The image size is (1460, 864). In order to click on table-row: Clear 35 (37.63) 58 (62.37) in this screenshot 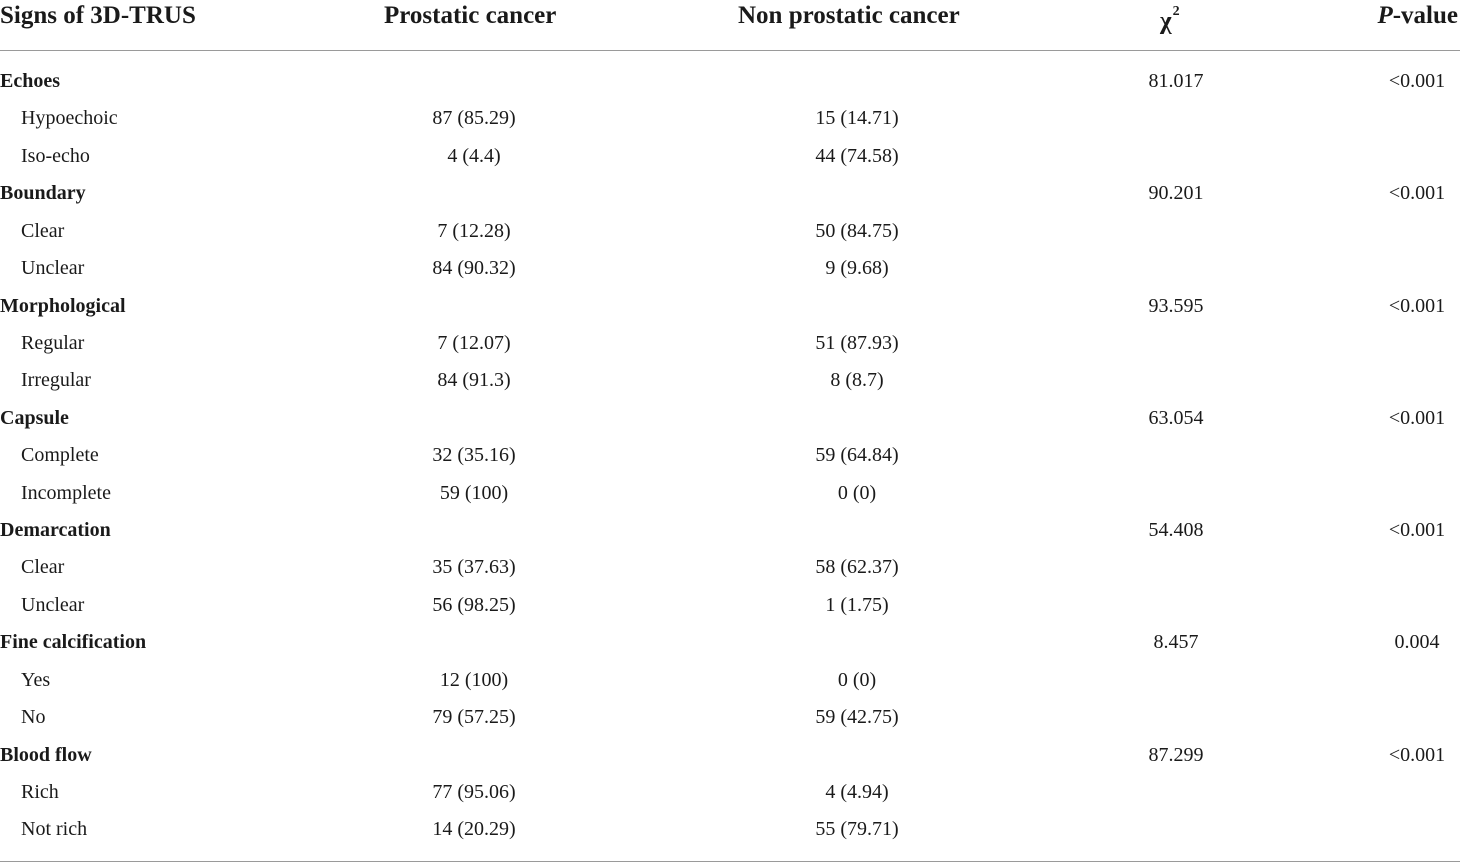, I will do `click(730, 567)`.